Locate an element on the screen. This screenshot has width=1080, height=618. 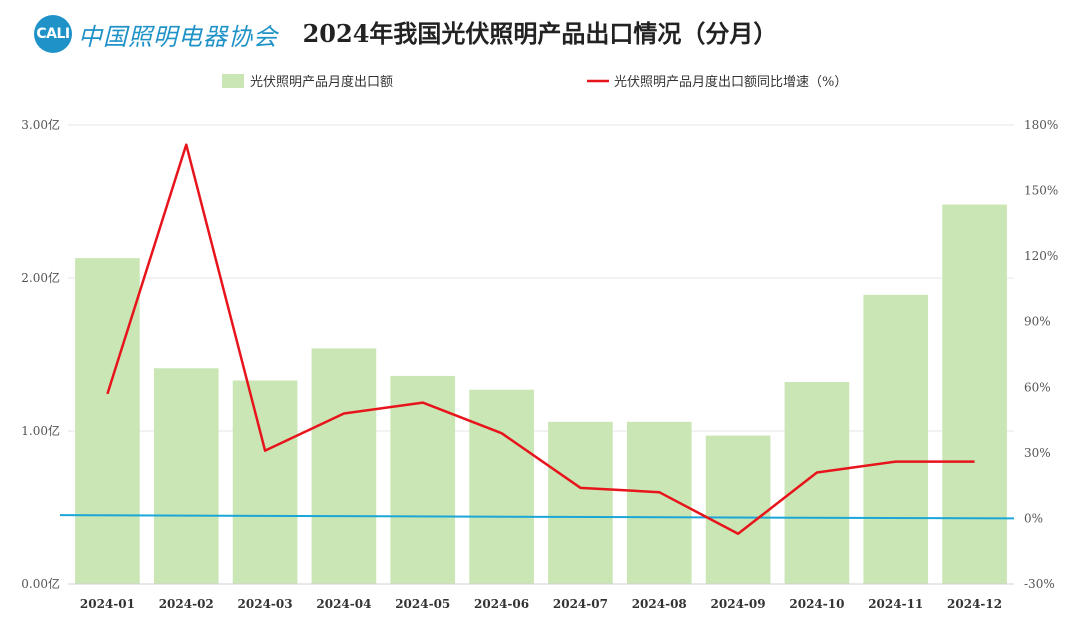
right-tick-label: 180% is located at coordinates (1041, 125).